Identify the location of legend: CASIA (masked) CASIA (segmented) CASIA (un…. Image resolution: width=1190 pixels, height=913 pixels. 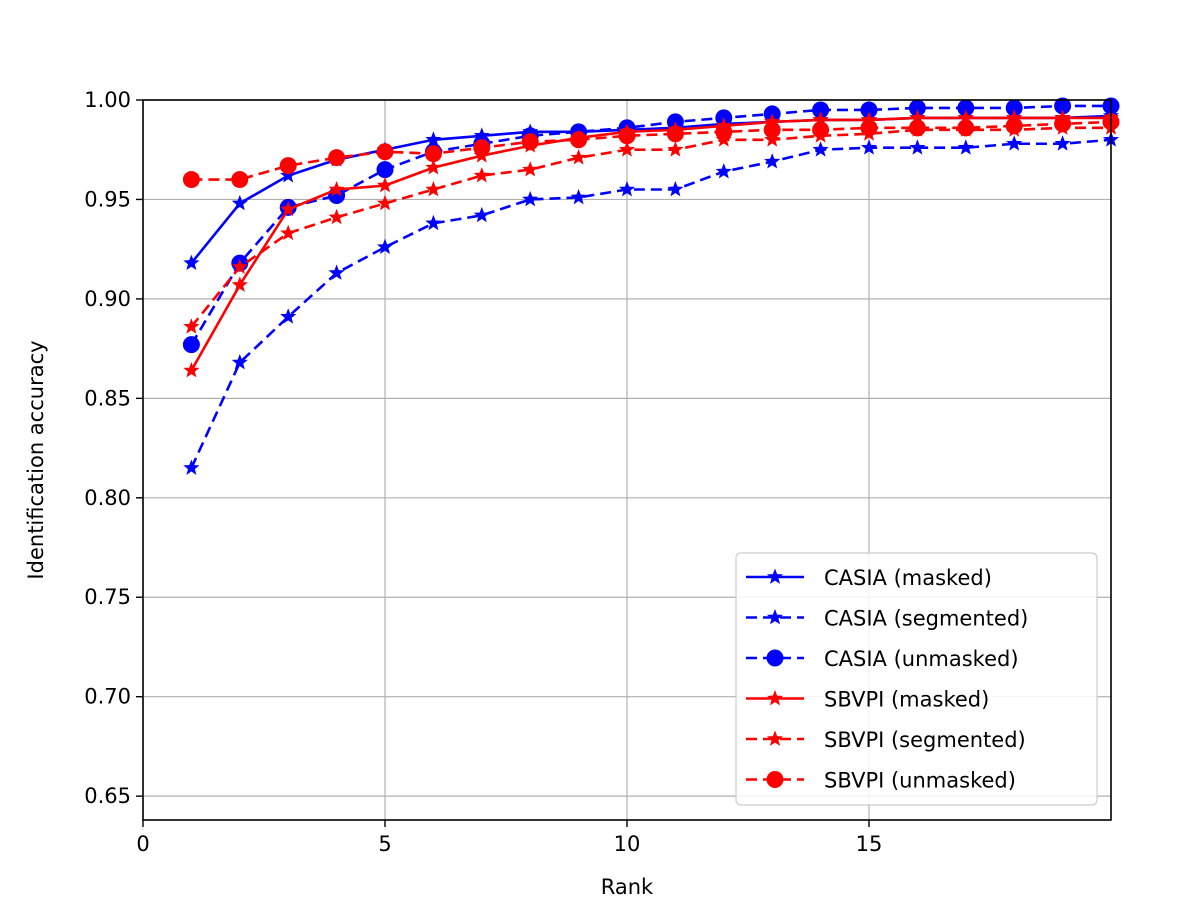
(916, 679).